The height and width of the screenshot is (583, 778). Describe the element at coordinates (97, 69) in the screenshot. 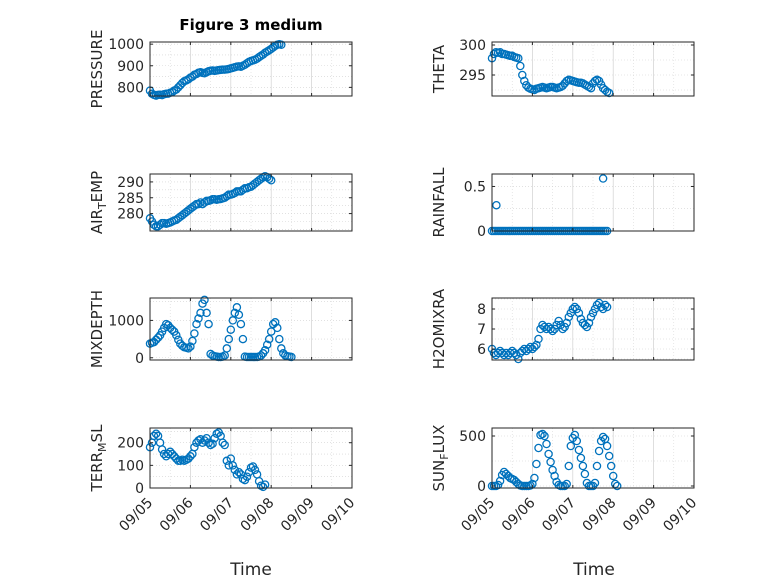

I see `y-axis-label: PRESSURE` at that location.